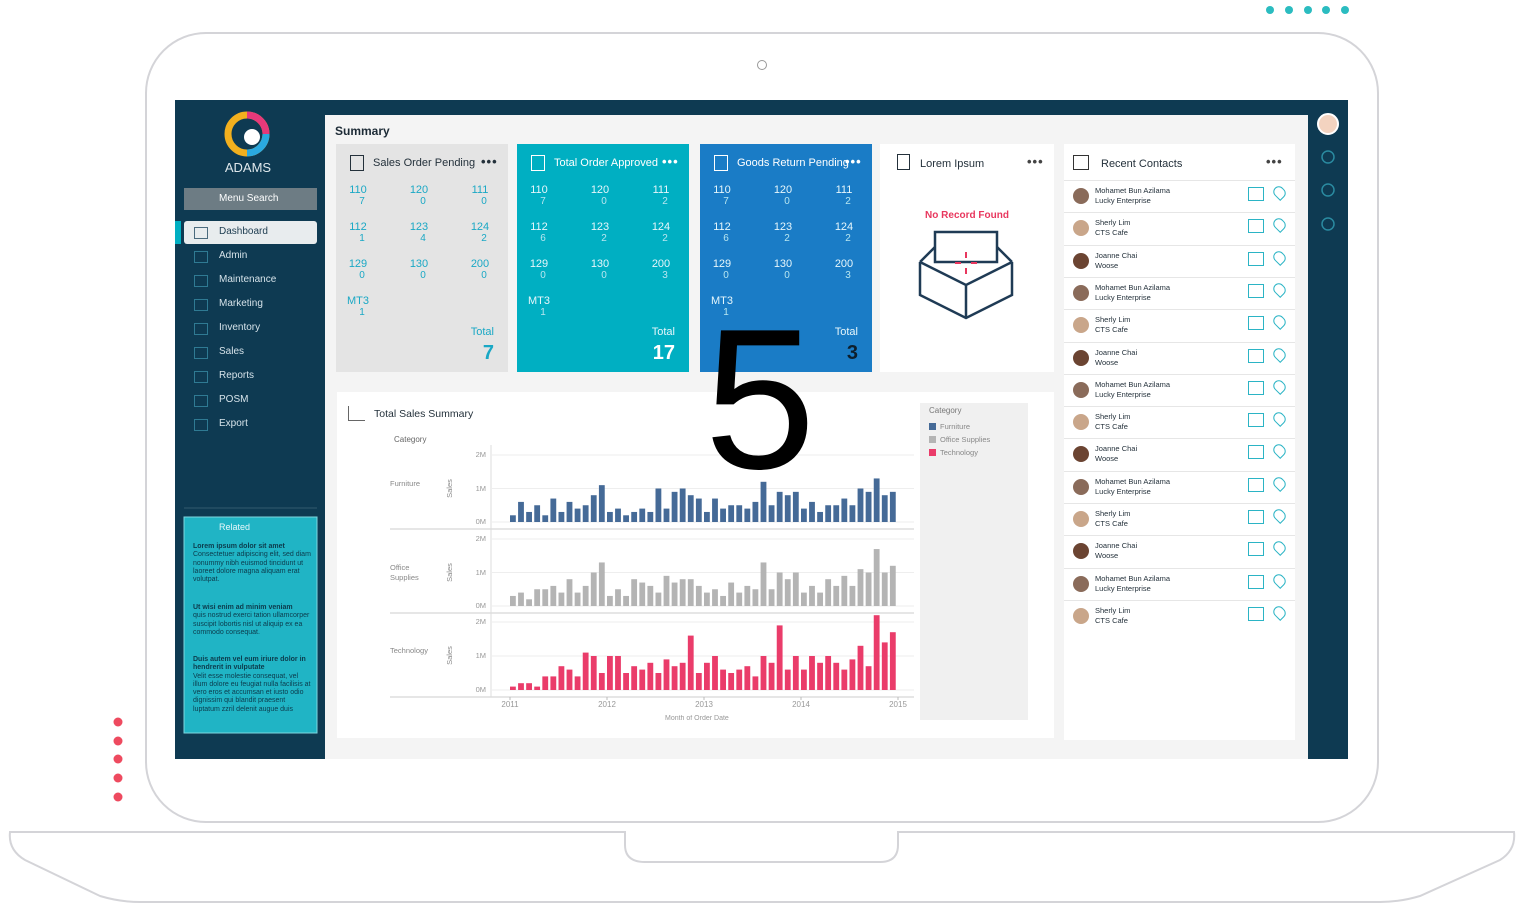 This screenshot has height=906, width=1524. I want to click on empty-illustration, so click(966, 275).